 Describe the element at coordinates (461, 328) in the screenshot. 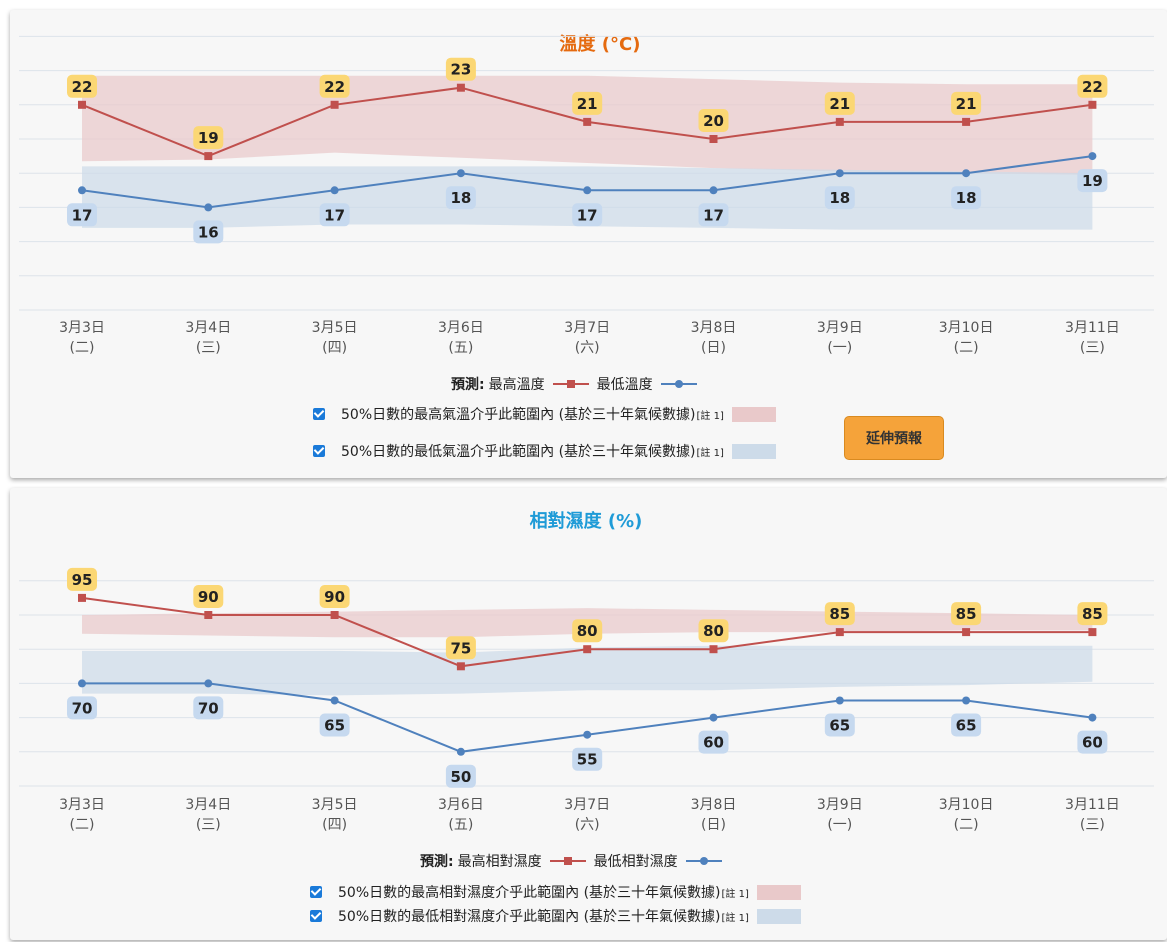

I see `x-tick-label: 3月6日` at that location.